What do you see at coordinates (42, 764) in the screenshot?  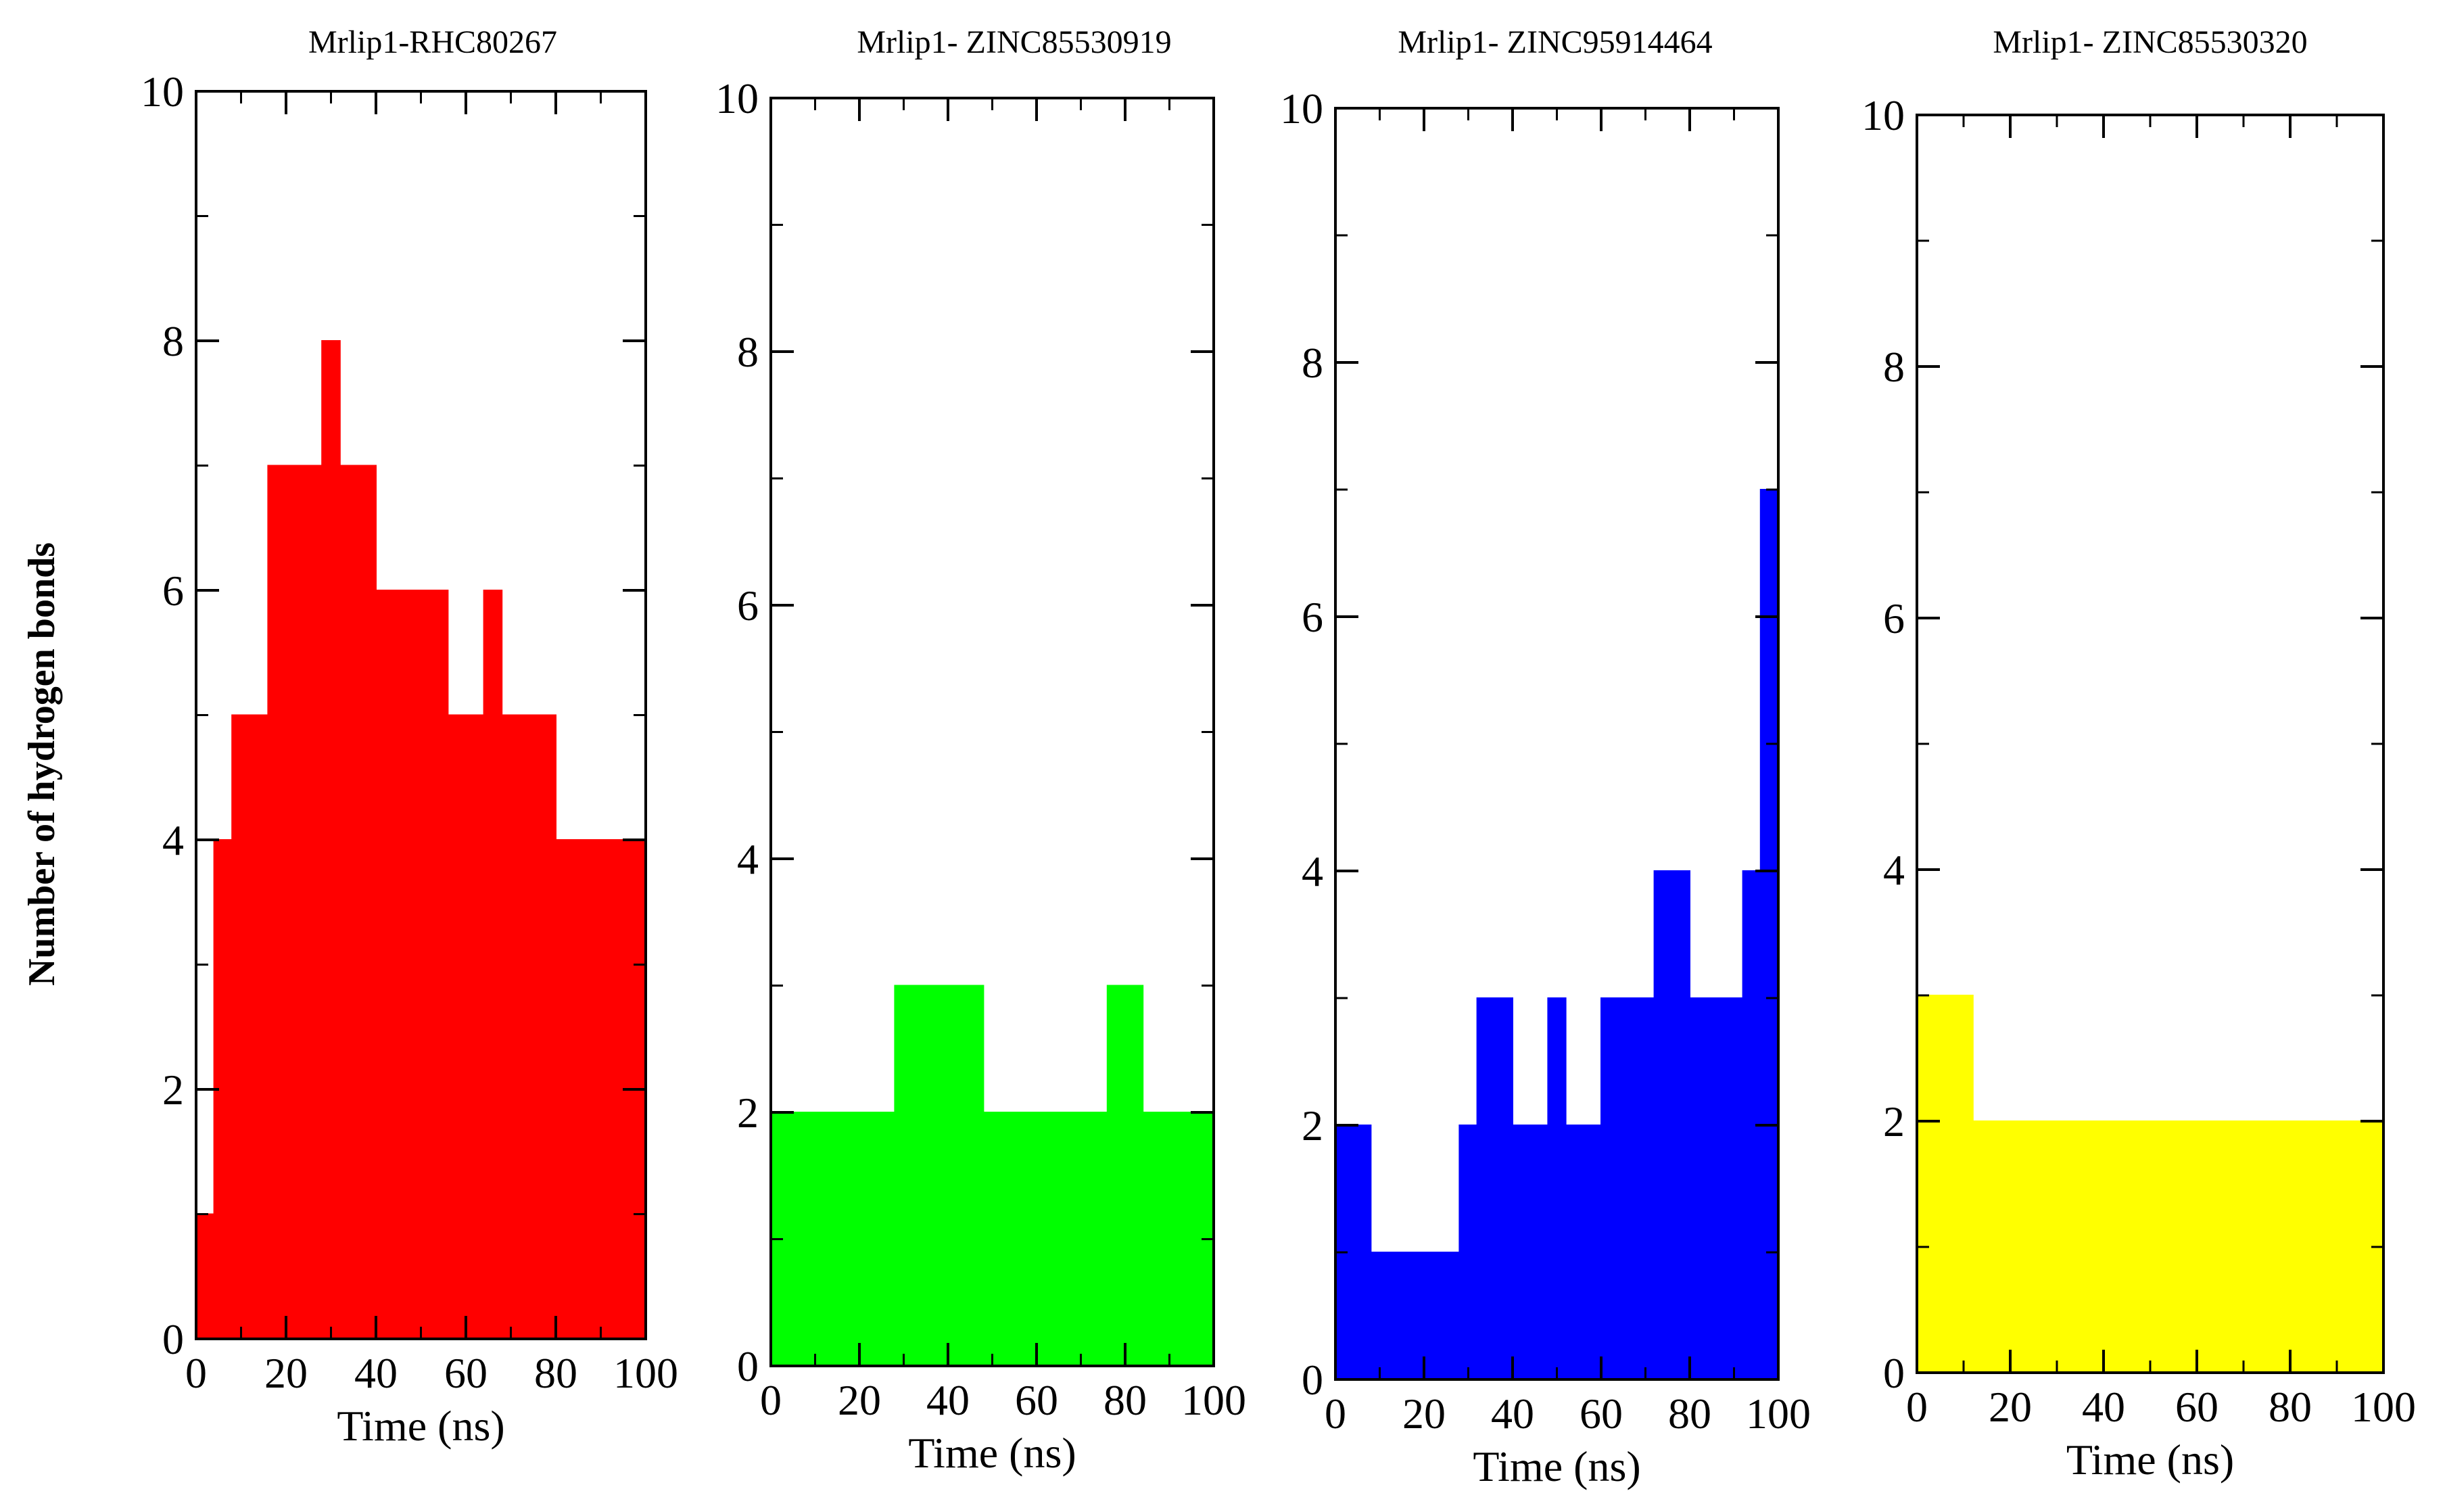 I see `shared-y-axis-label: Number of hydrogen bonds` at bounding box center [42, 764].